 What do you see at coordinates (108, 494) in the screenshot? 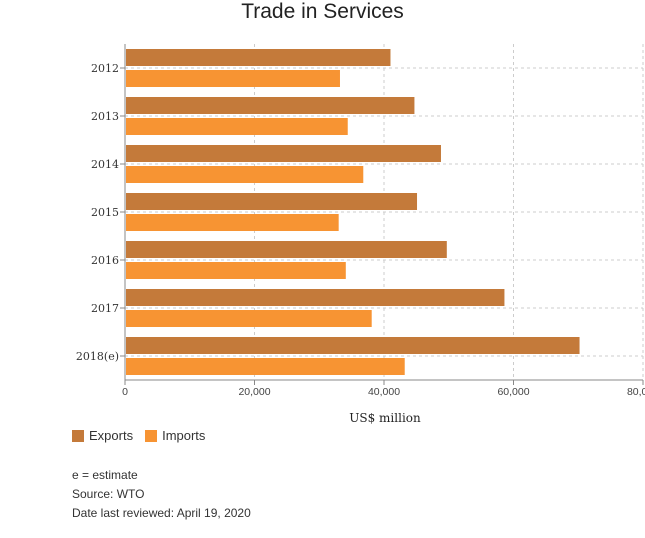
I see `source-note: Source: WTO` at bounding box center [108, 494].